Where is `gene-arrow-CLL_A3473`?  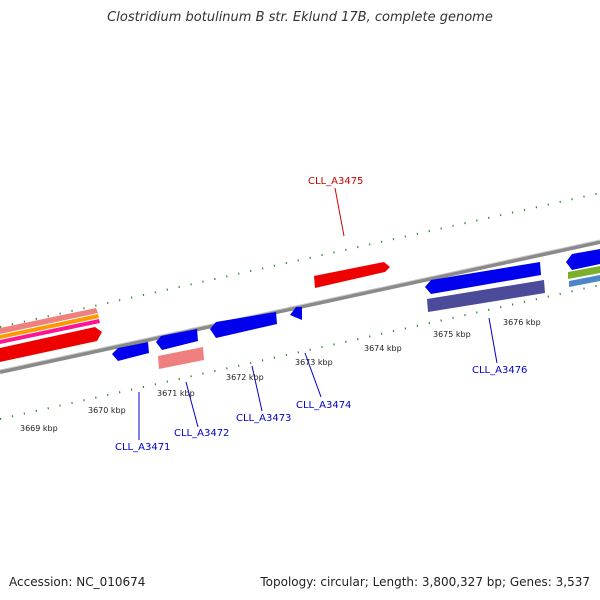 gene-arrow-CLL_A3473 is located at coordinates (243, 325).